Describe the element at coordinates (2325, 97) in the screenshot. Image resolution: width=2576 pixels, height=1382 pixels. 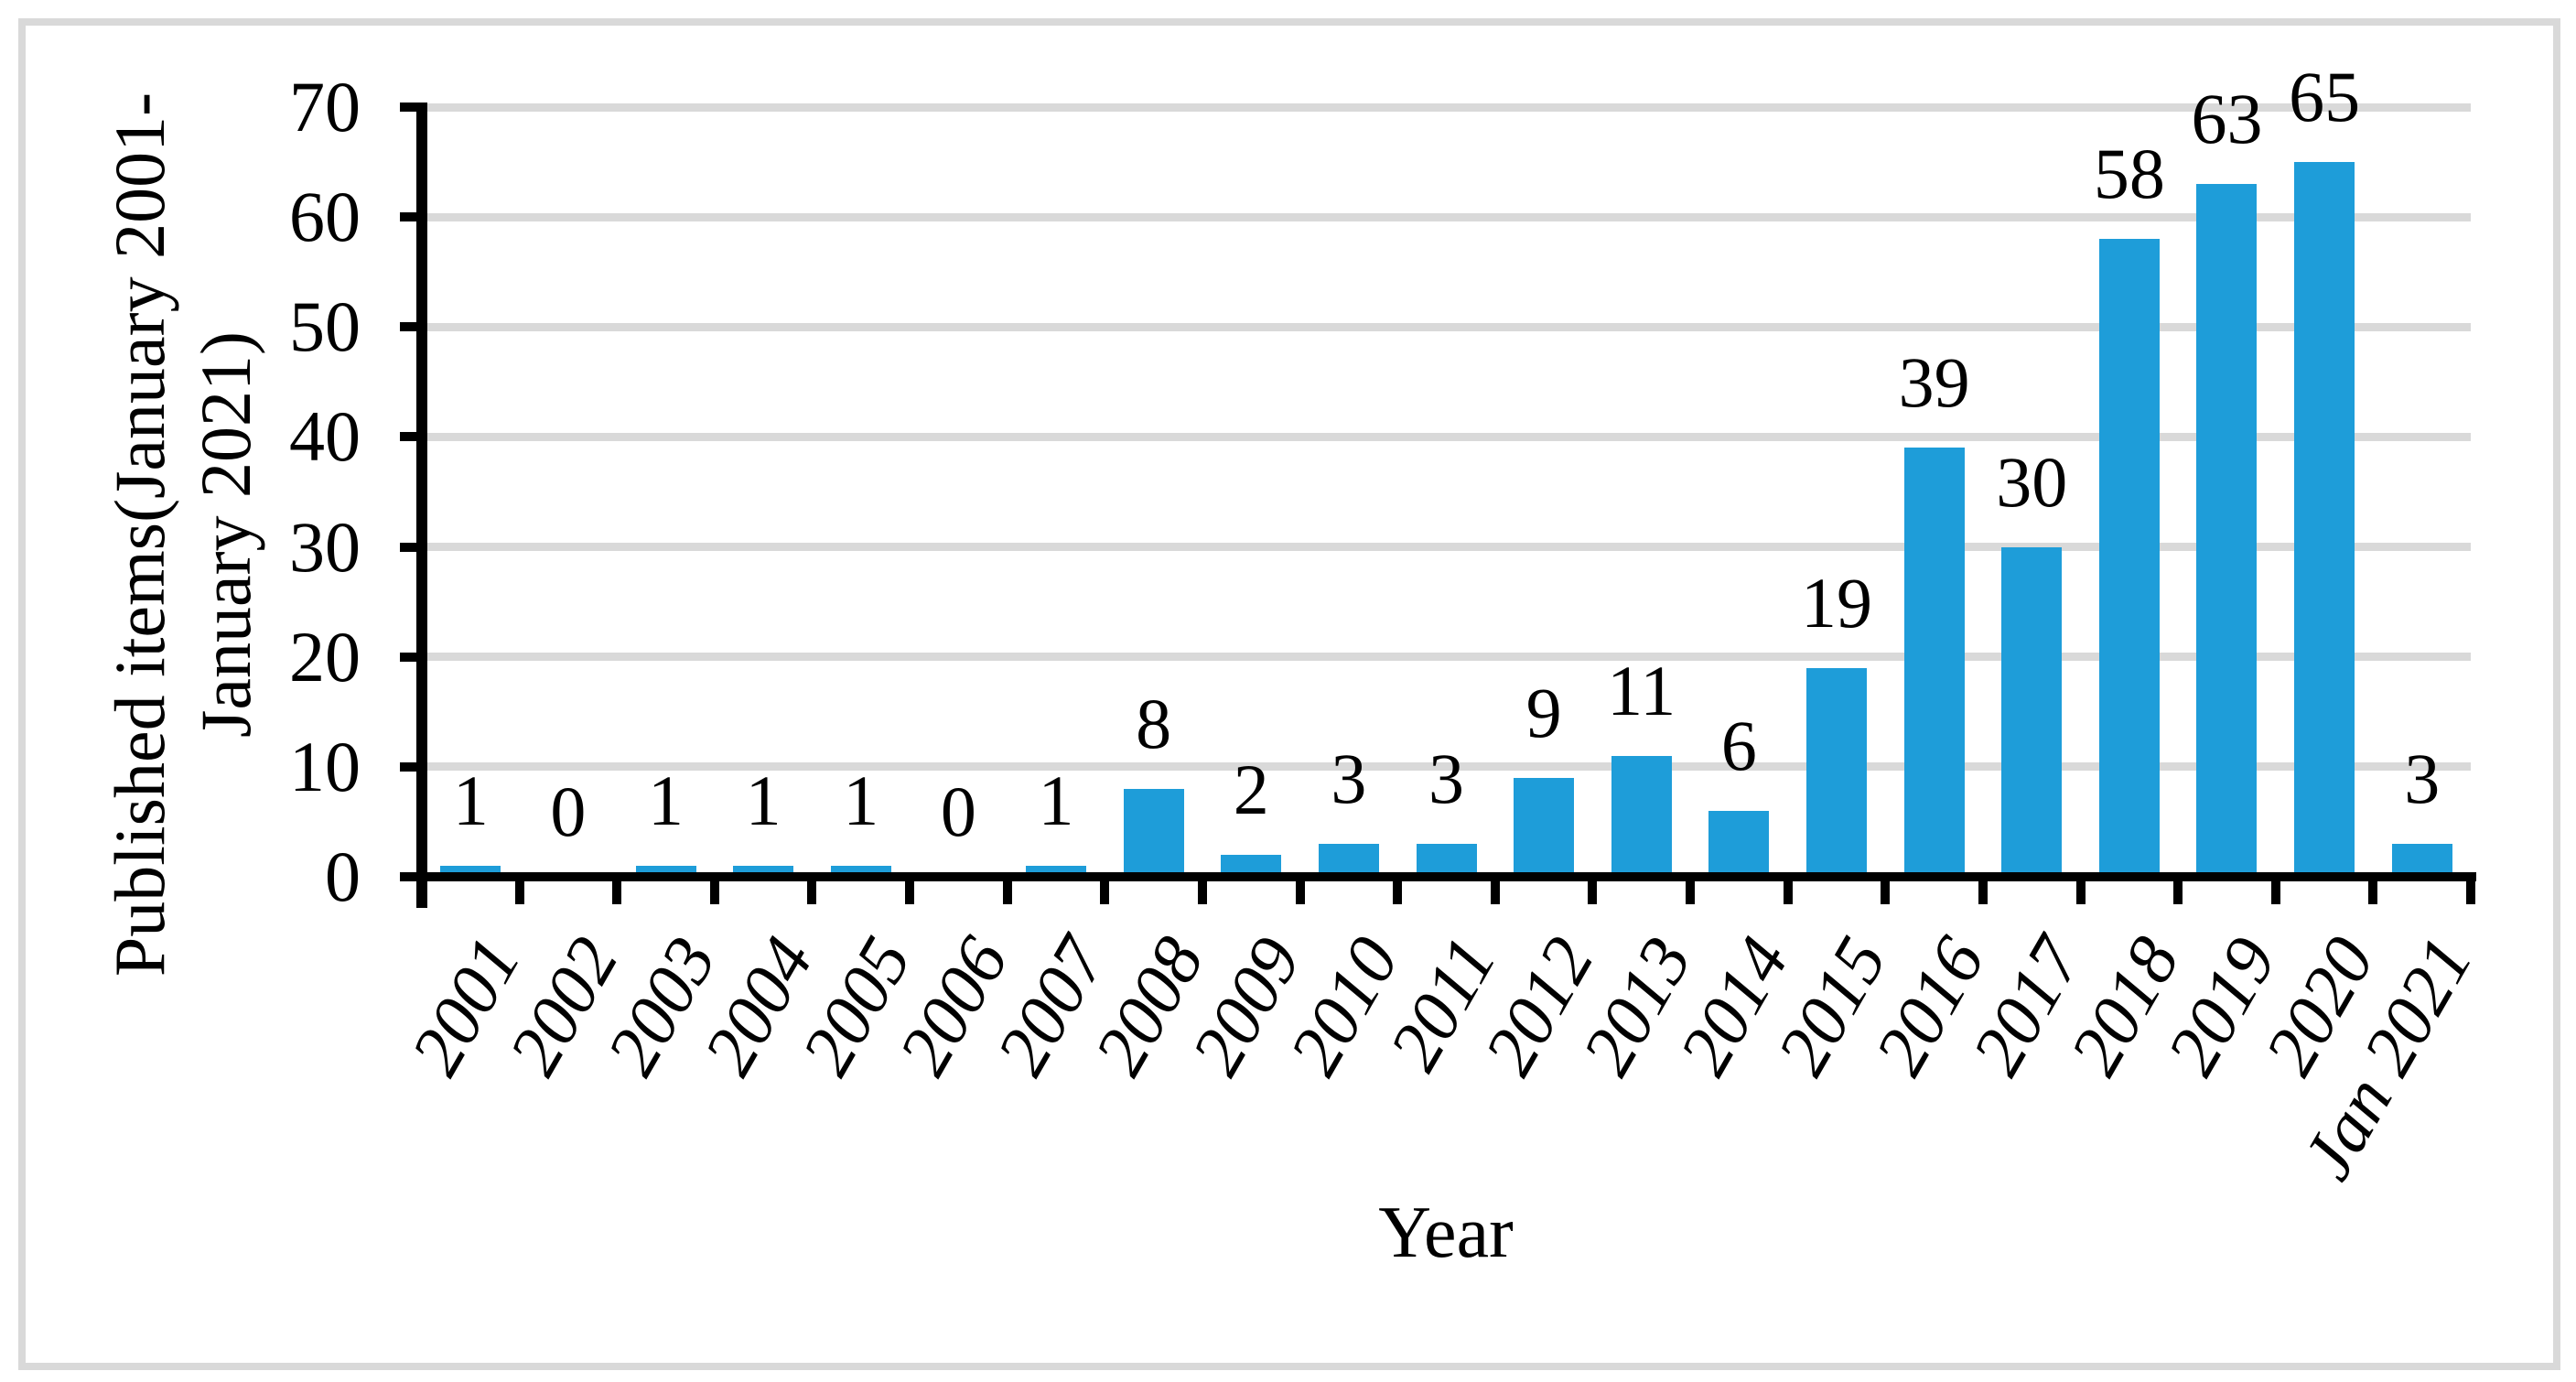
I see `bar-value-label-2020: 65` at that location.